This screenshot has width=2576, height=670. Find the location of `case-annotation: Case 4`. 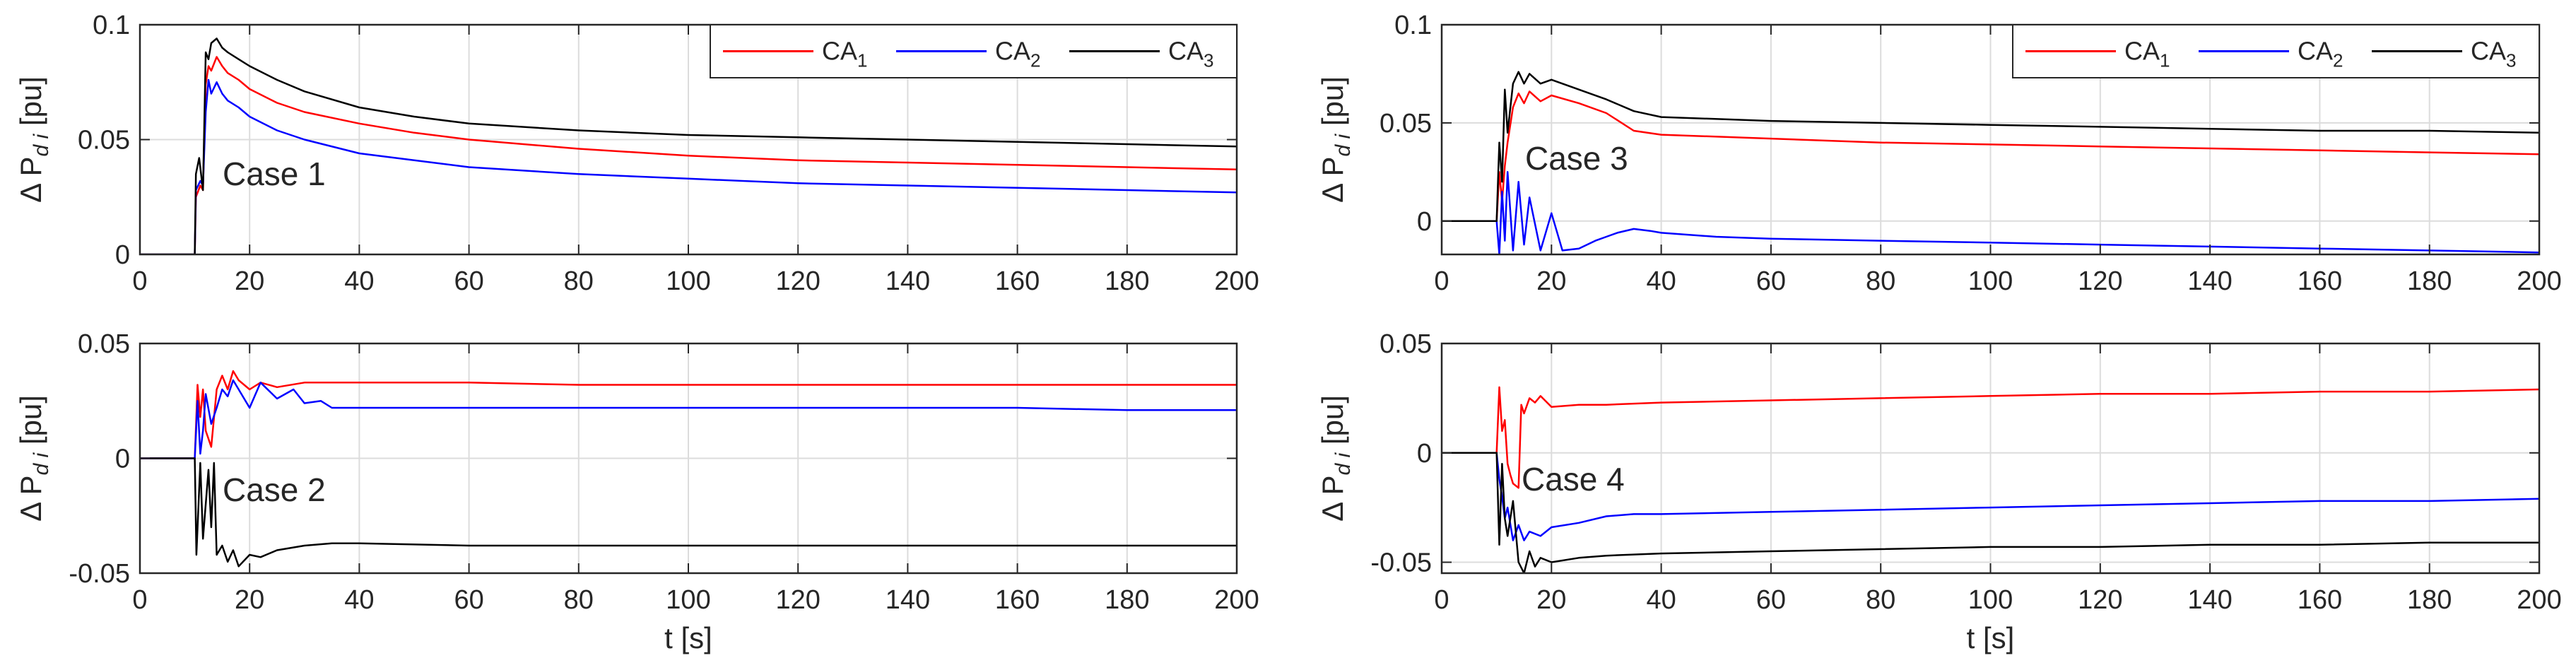

case-annotation: Case 4 is located at coordinates (1573, 479).